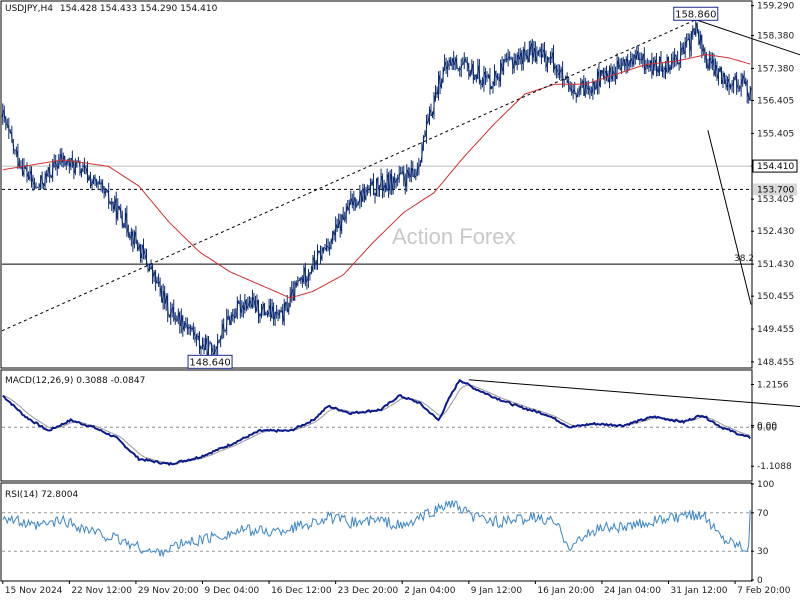 This screenshot has width=800, height=600. What do you see at coordinates (368, 591) in the screenshot?
I see `time-tick-label: 23 Dec 20:00` at bounding box center [368, 591].